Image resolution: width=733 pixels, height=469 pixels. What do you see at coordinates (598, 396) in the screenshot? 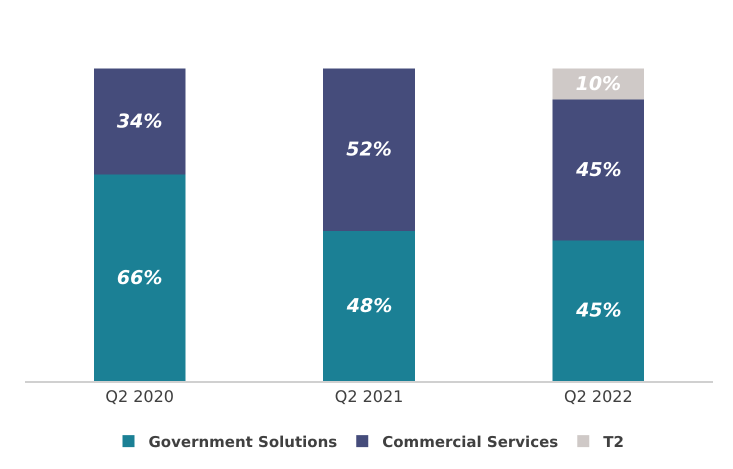
I see `x-tick-label: Q2 2022` at bounding box center [598, 396].